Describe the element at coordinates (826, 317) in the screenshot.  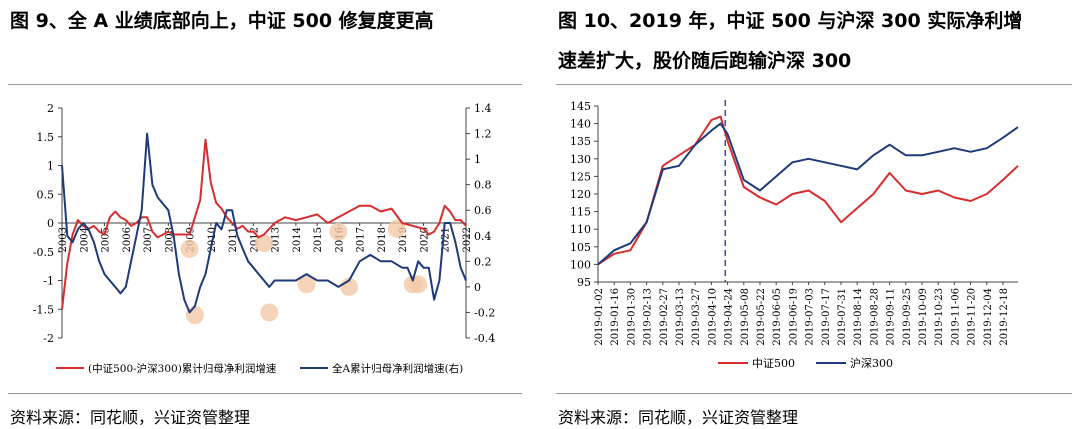
I see `x-tick-label: 2019-07-17` at that location.